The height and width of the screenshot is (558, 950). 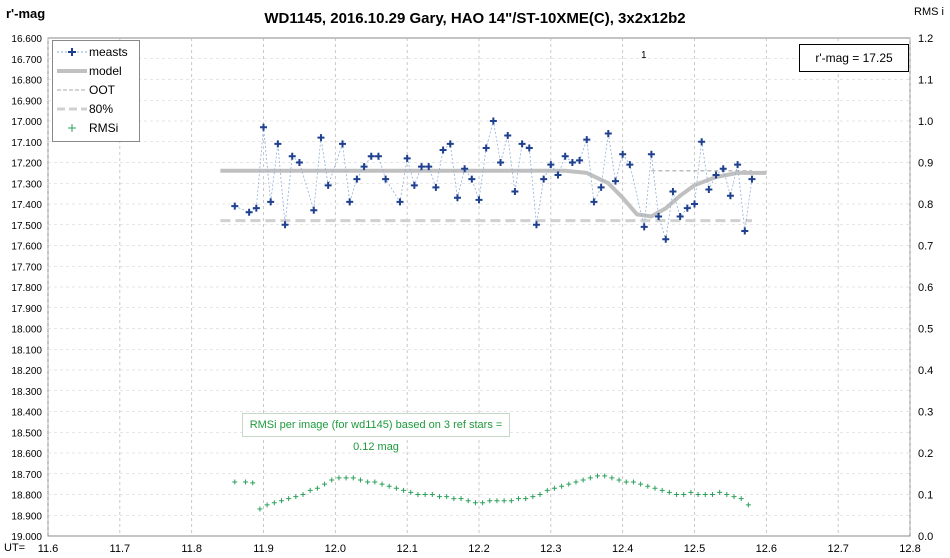 What do you see at coordinates (925, 496) in the screenshot?
I see `y2-tick-label: 0.1` at bounding box center [925, 496].